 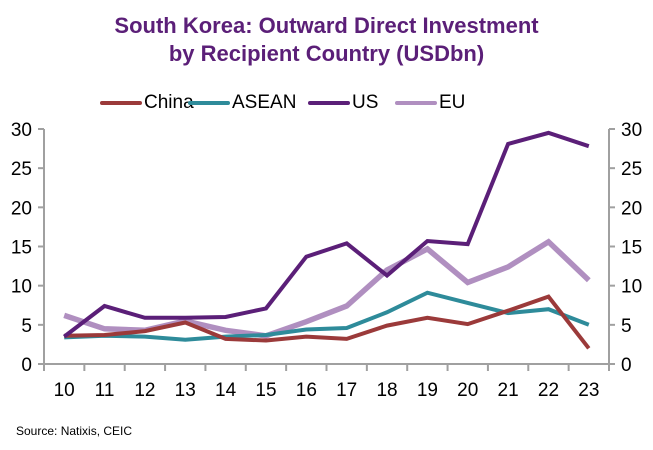 I want to click on source-note: Source: Natixis, CEIC, so click(x=74, y=431).